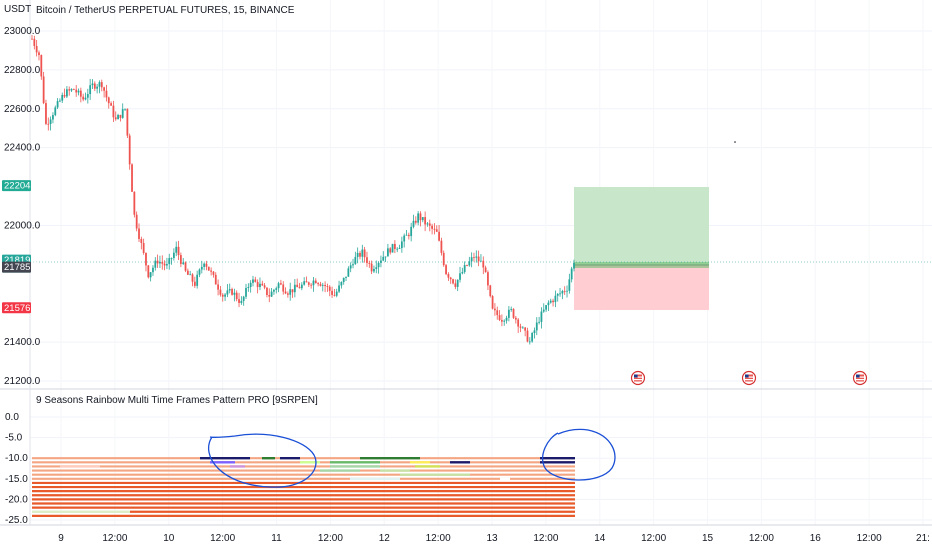 This screenshot has height=550, width=932. I want to click on hand-drawn-annotations, so click(411, 458).